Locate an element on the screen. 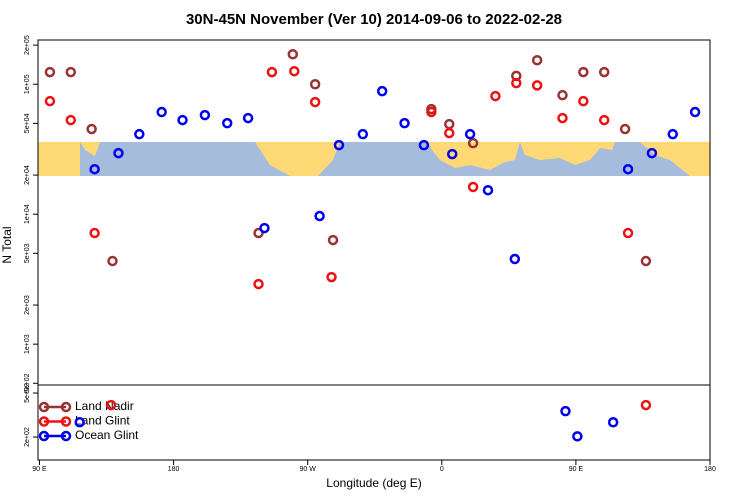 The image size is (750, 500). y-tick-label: 2e+05 is located at coordinates (27, 45).